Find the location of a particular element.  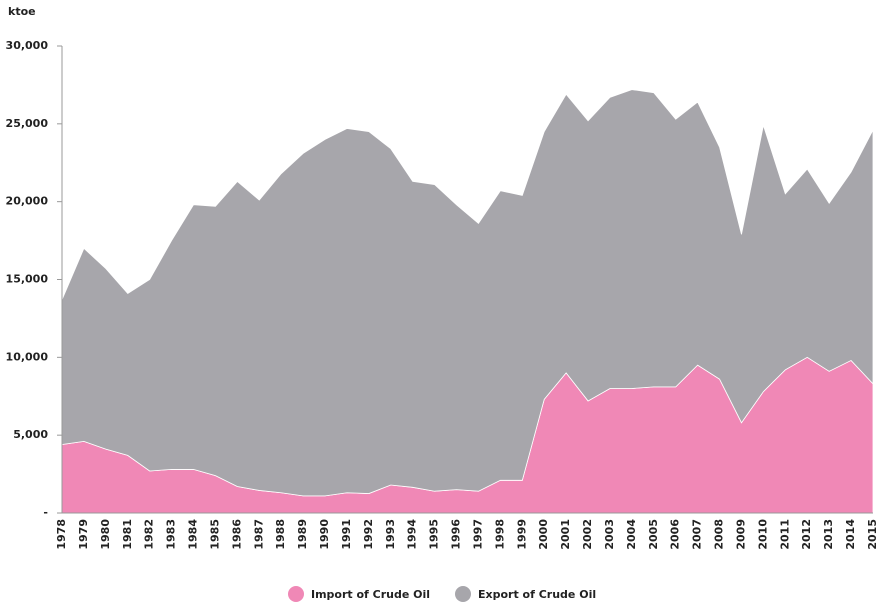

y-tick-label: 25,000 is located at coordinates (27, 123).